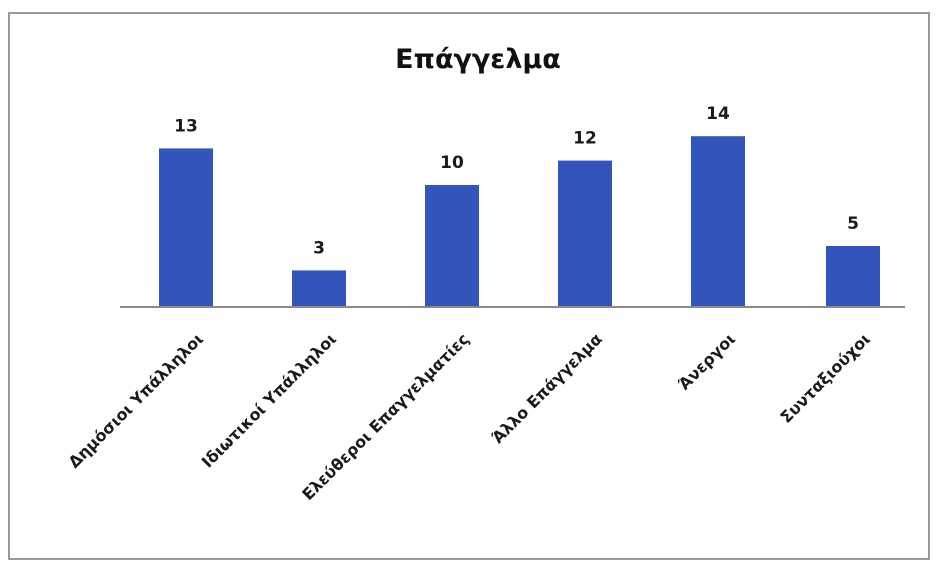  What do you see at coordinates (706, 361) in the screenshot?
I see `category-label: Άνεργοι` at bounding box center [706, 361].